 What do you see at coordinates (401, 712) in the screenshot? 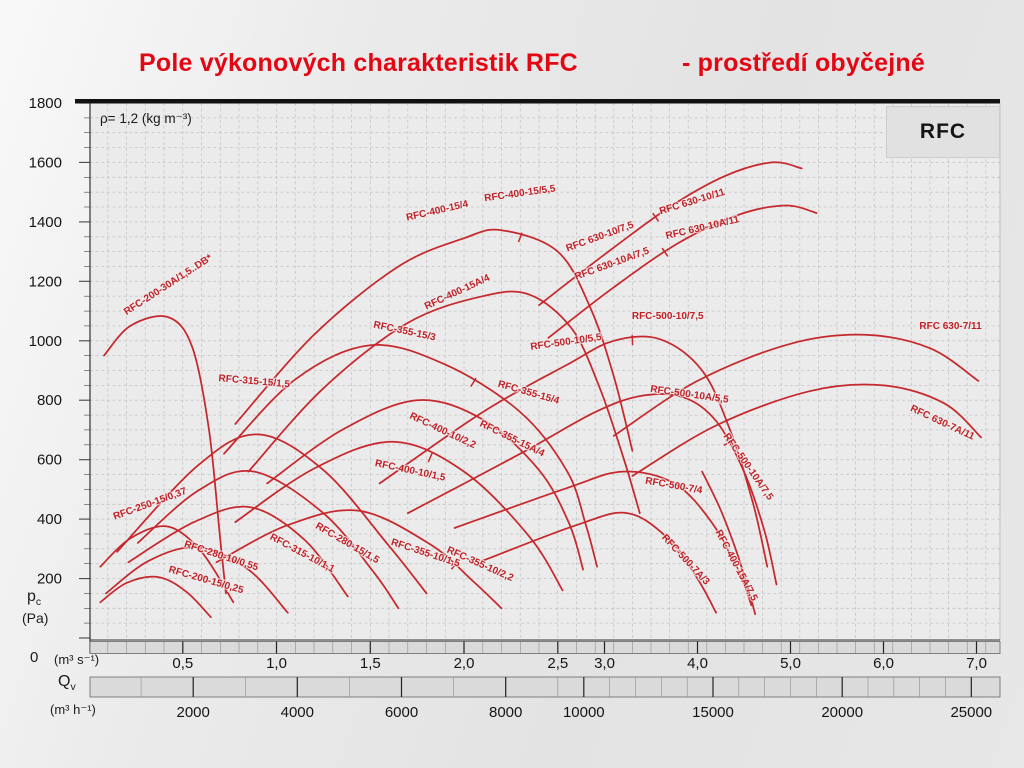
I see `x2-tick-label: 6000` at bounding box center [401, 712].